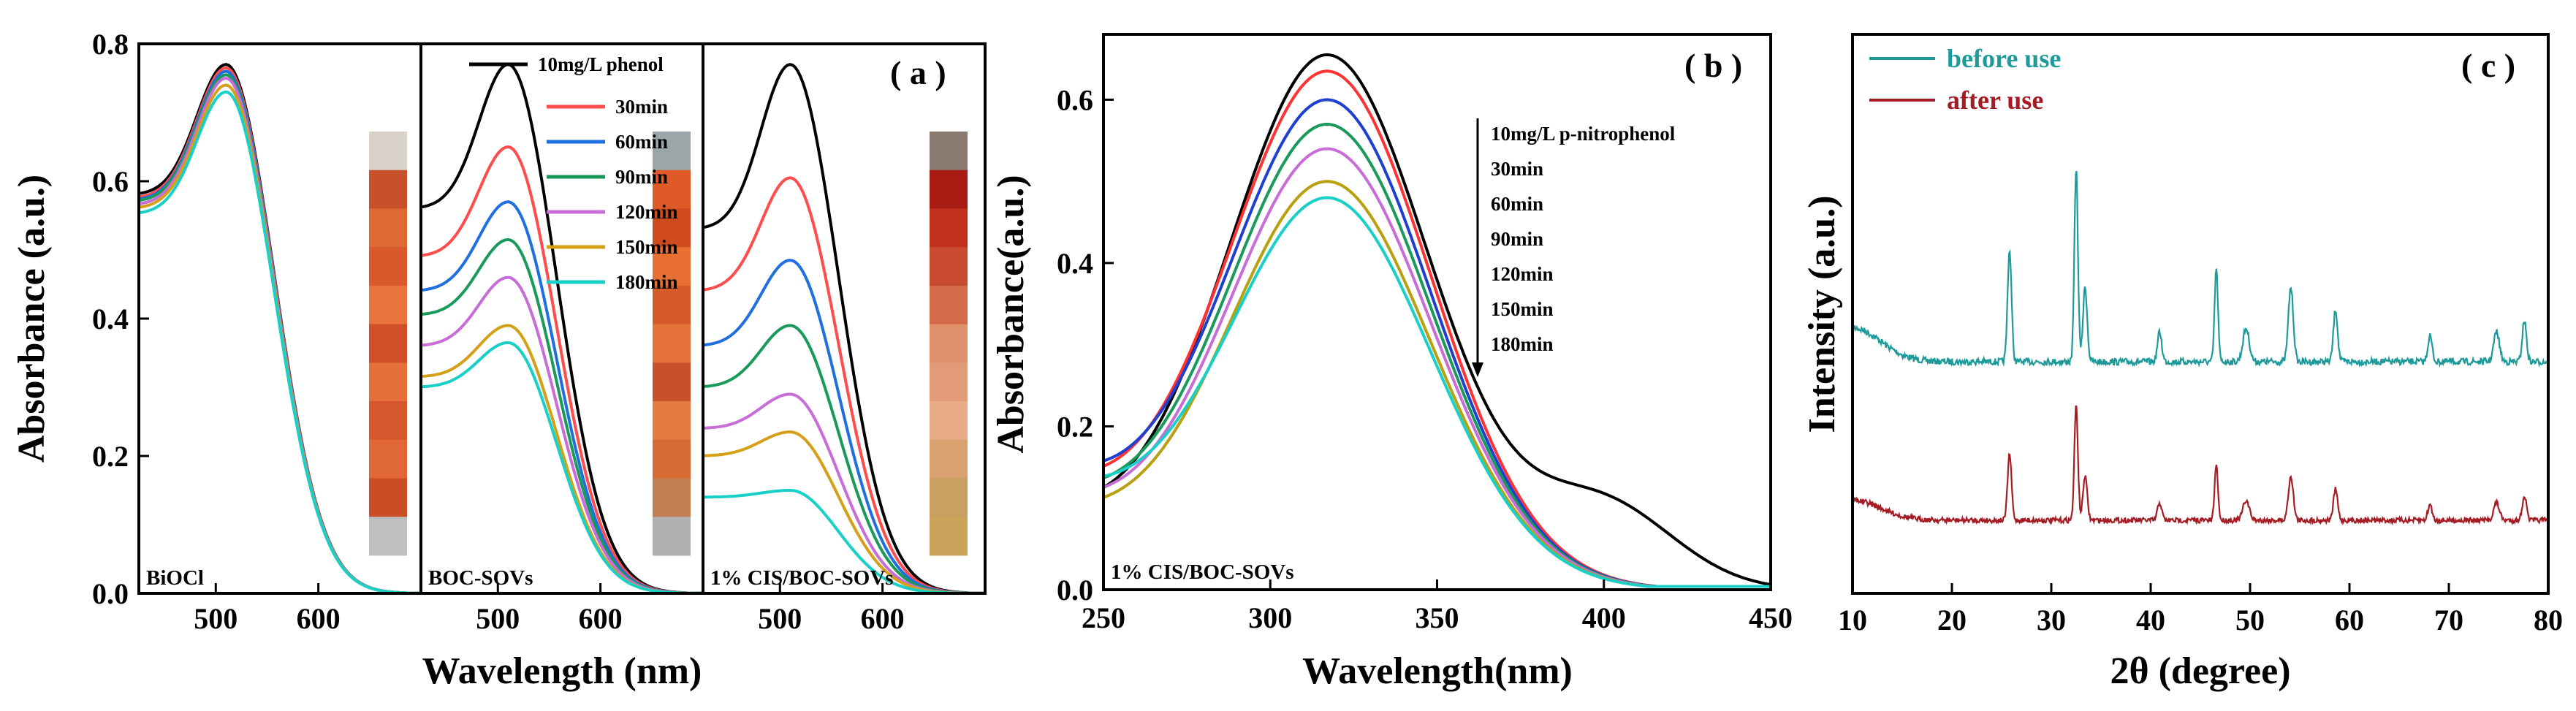 The width and height of the screenshot is (2576, 711). Describe the element at coordinates (641, 177) in the screenshot. I see `legend-label-90min: 90min` at that location.